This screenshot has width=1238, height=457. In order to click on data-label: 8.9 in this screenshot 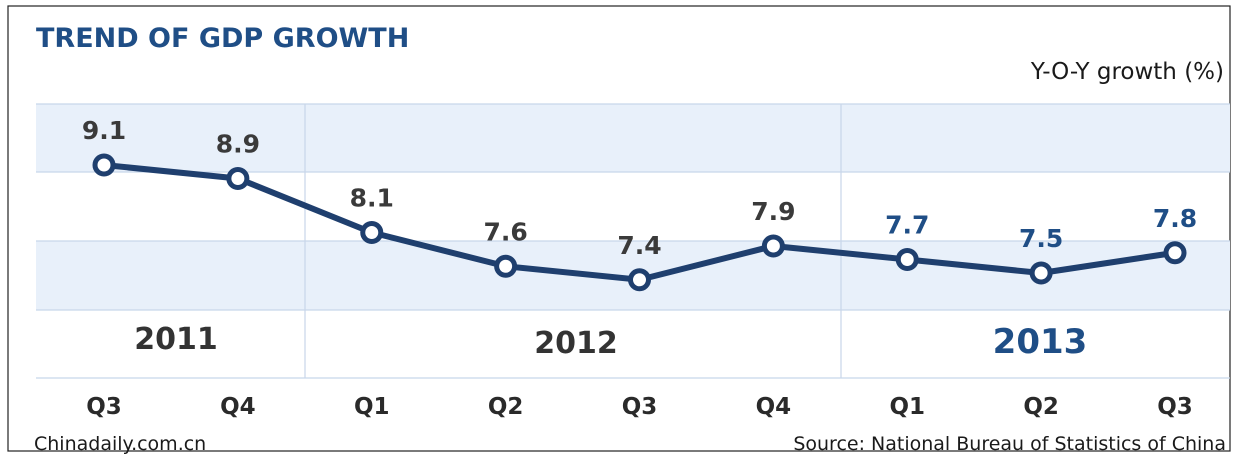, I will do `click(238, 144)`.